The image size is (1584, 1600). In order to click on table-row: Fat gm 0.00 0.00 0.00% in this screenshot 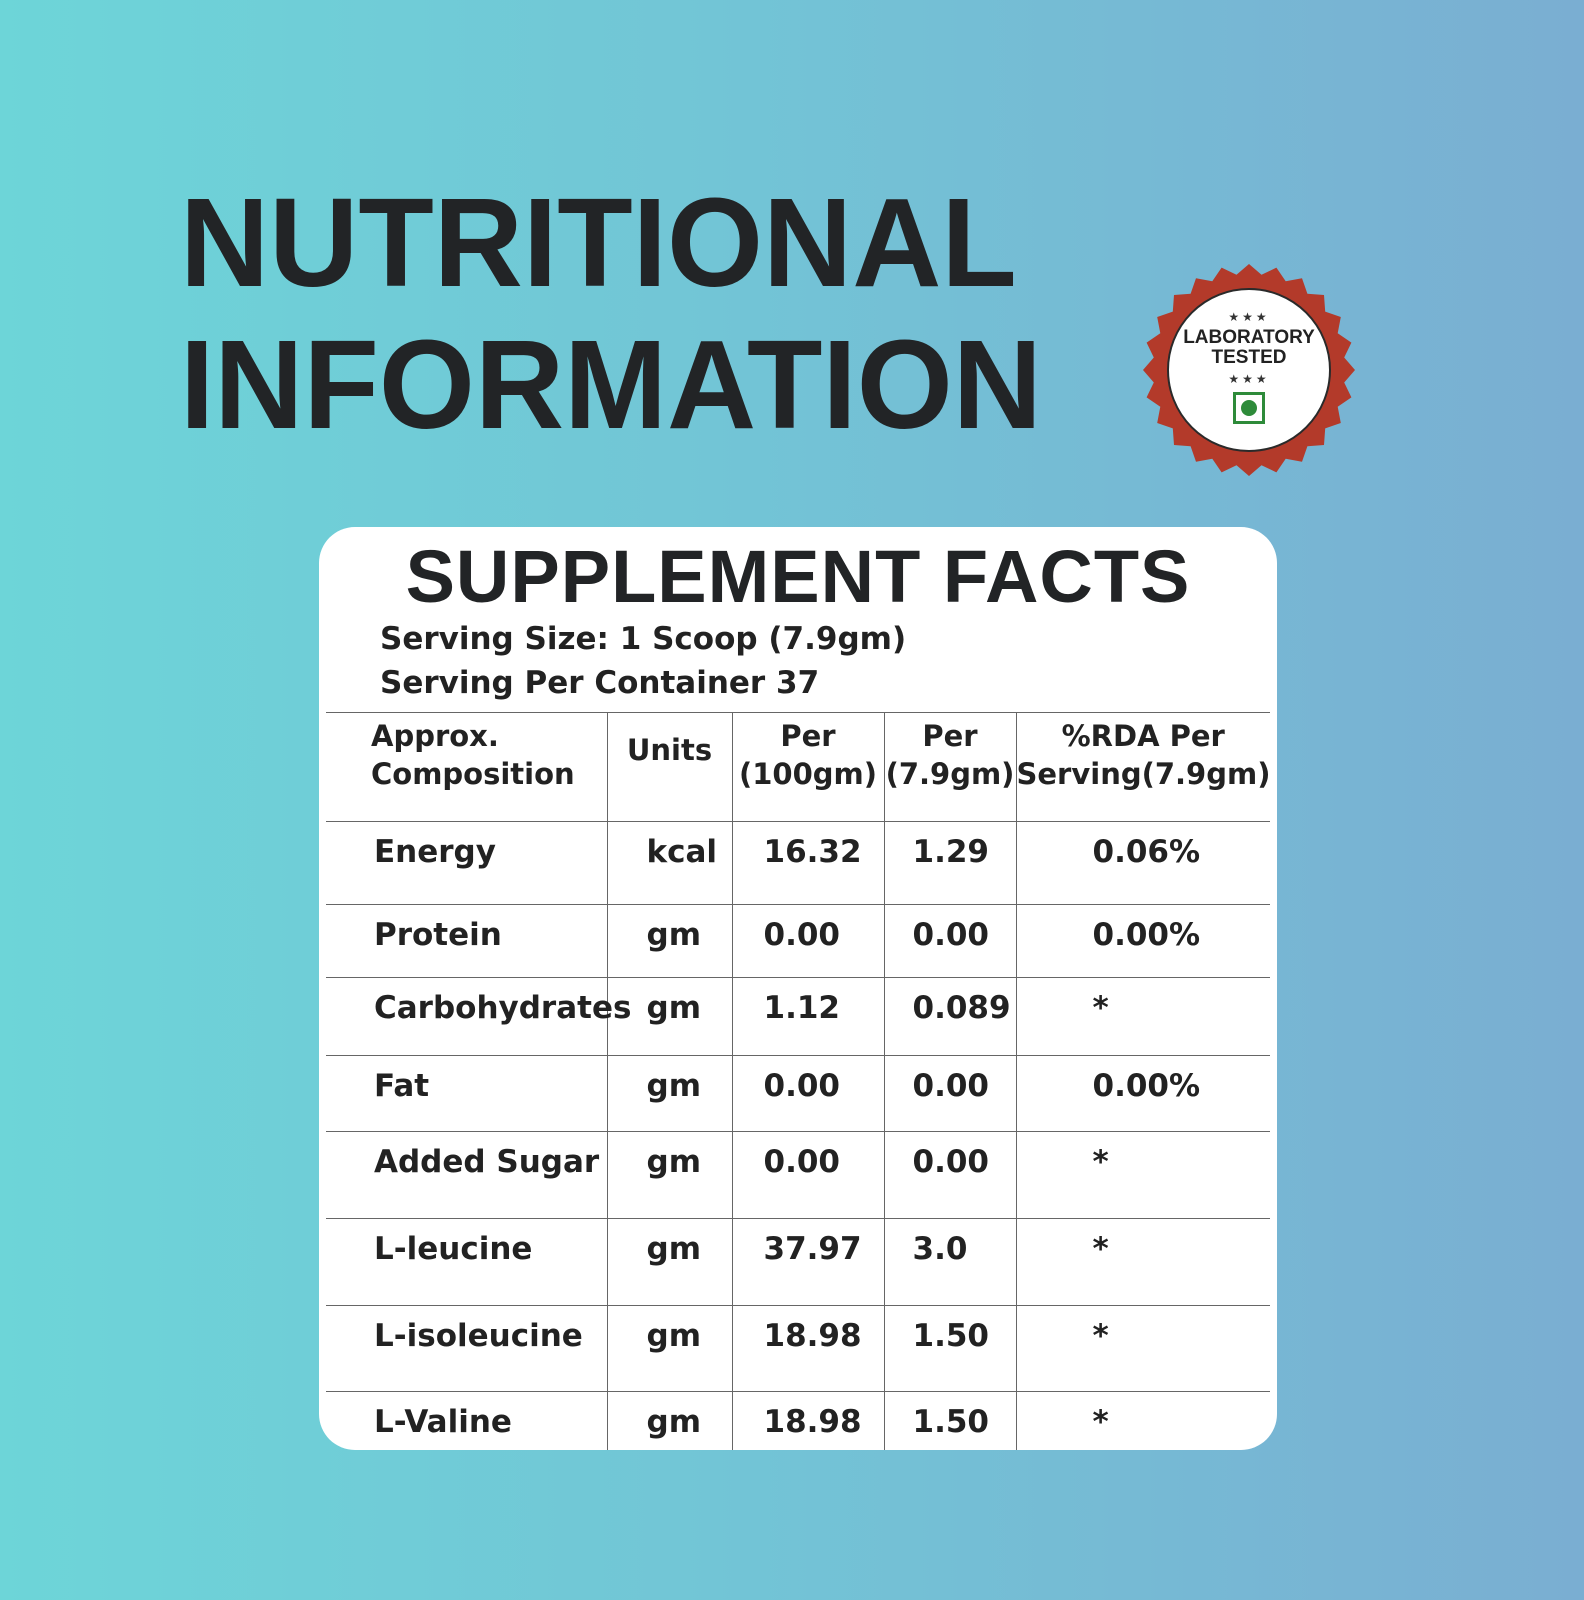, I will do `click(798, 1093)`.